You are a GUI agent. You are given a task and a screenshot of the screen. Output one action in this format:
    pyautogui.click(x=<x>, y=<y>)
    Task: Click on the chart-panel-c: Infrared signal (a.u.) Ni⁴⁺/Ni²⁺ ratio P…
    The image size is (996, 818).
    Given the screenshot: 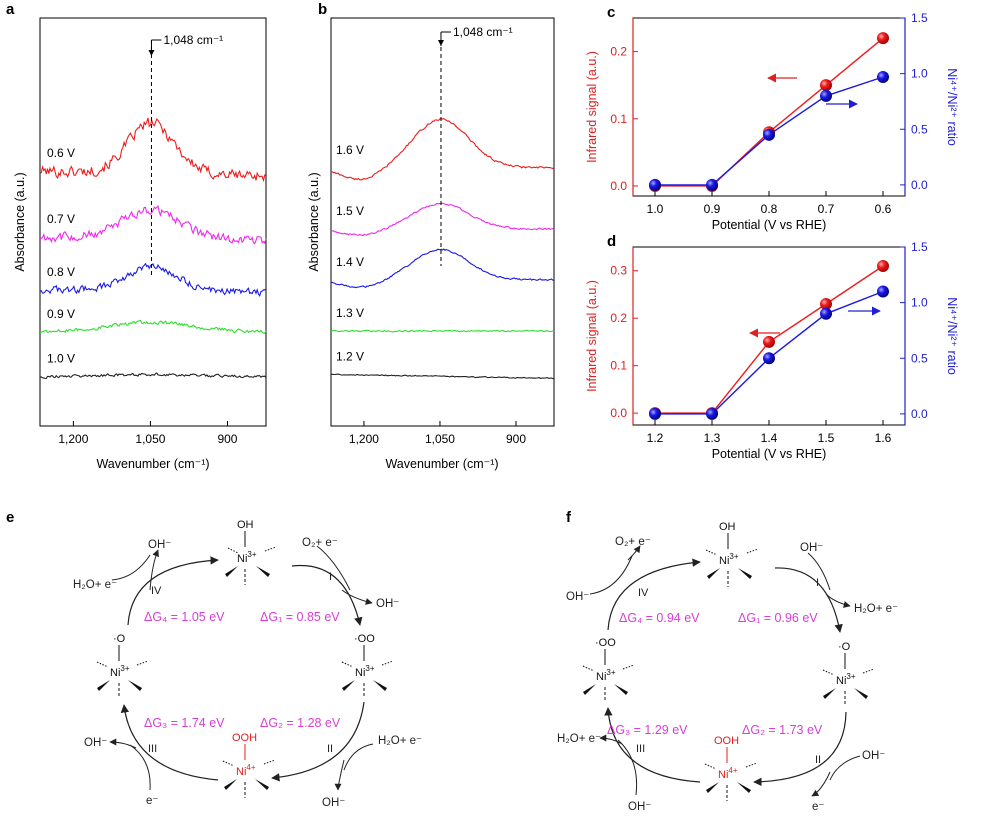 What is the action you would take?
    pyautogui.click(x=772, y=121)
    